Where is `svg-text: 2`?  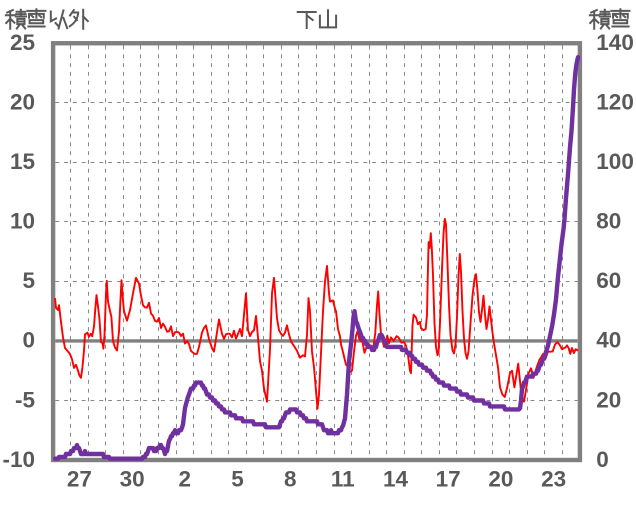
svg-text: 2 is located at coordinates (185, 478).